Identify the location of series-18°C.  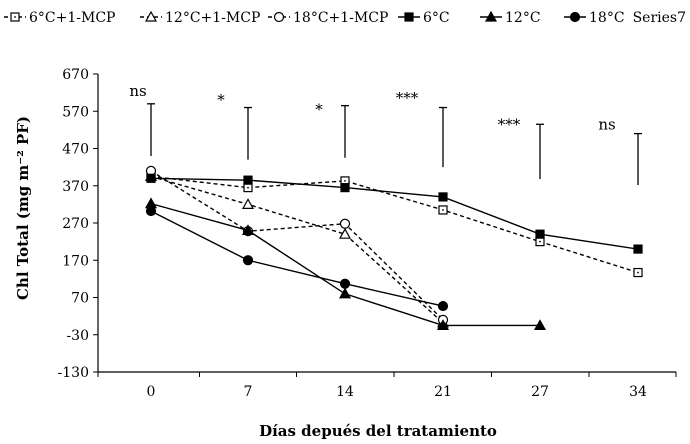
(297, 258).